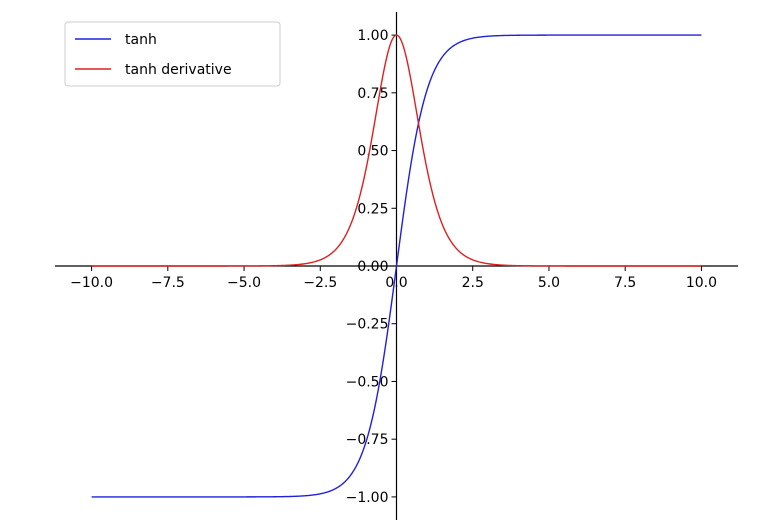  Describe the element at coordinates (372, 267) in the screenshot. I see `y-tick-label: 0.00` at that location.